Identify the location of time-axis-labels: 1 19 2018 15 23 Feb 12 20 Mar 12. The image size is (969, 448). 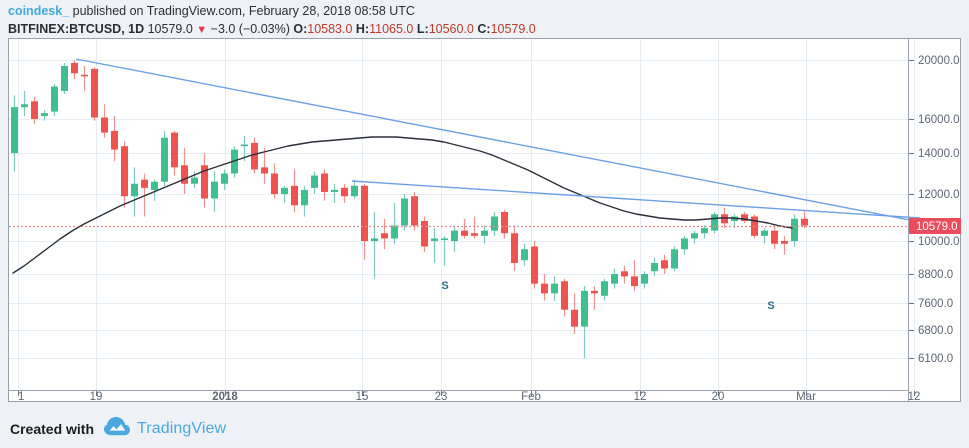
(469, 396).